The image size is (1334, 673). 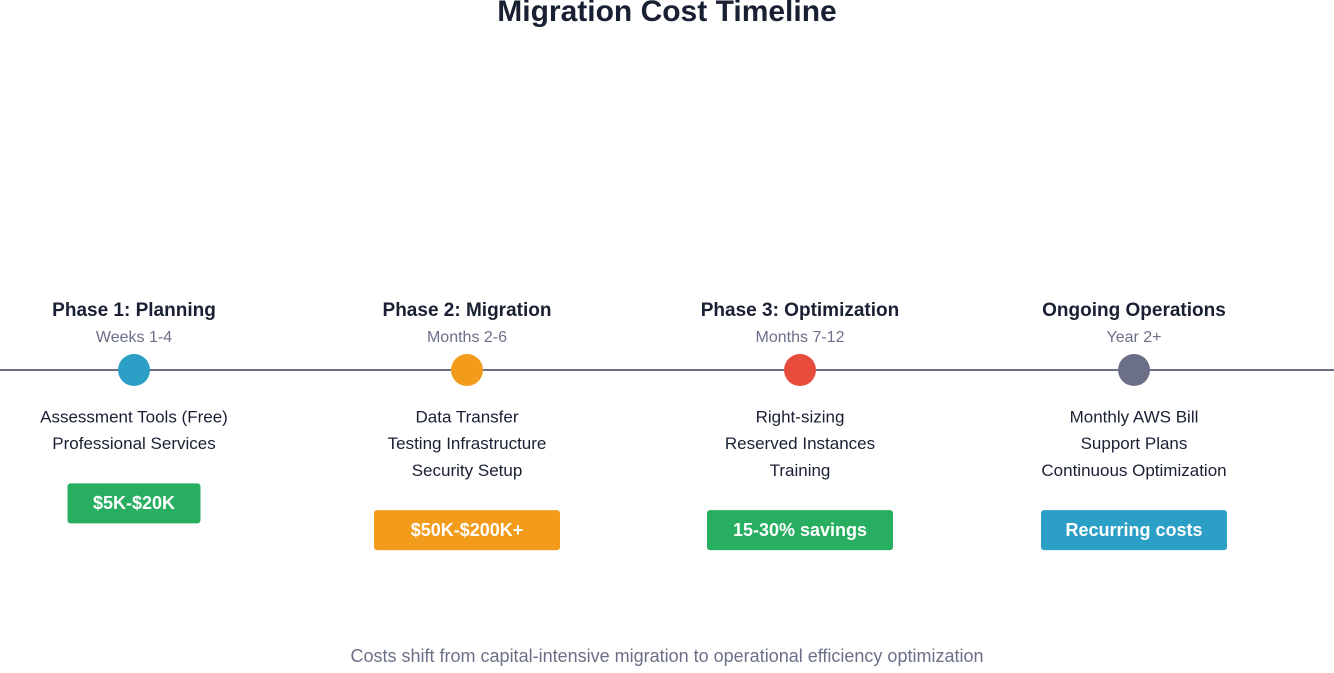 I want to click on cost-label: Recurring costs, so click(x=1133, y=530).